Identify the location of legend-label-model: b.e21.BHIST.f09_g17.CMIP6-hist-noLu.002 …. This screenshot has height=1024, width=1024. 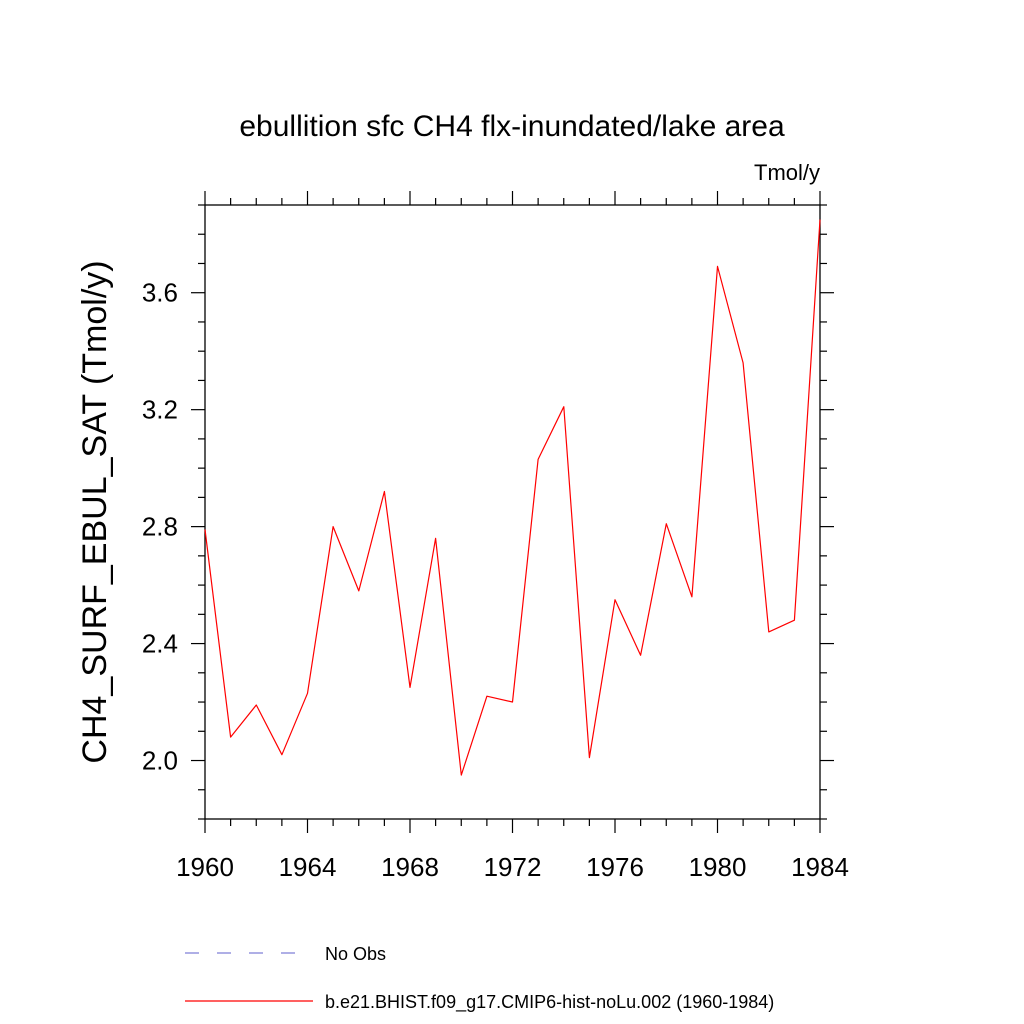
(549, 1002).